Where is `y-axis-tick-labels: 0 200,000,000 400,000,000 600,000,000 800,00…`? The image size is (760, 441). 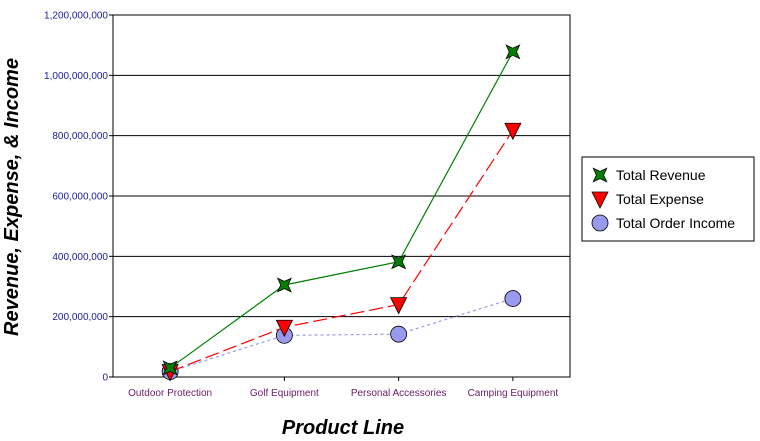
y-axis-tick-labels: 0 200,000,000 400,000,000 600,000,000 800,00… is located at coordinates (78, 197).